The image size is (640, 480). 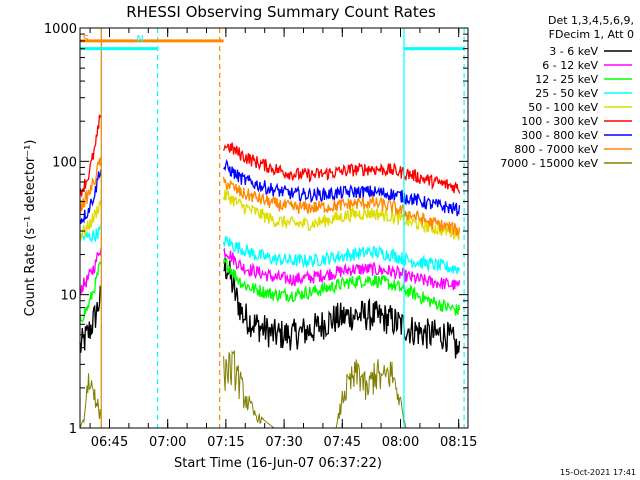 I want to click on series-line-100-300-kev, so click(x=270, y=155).